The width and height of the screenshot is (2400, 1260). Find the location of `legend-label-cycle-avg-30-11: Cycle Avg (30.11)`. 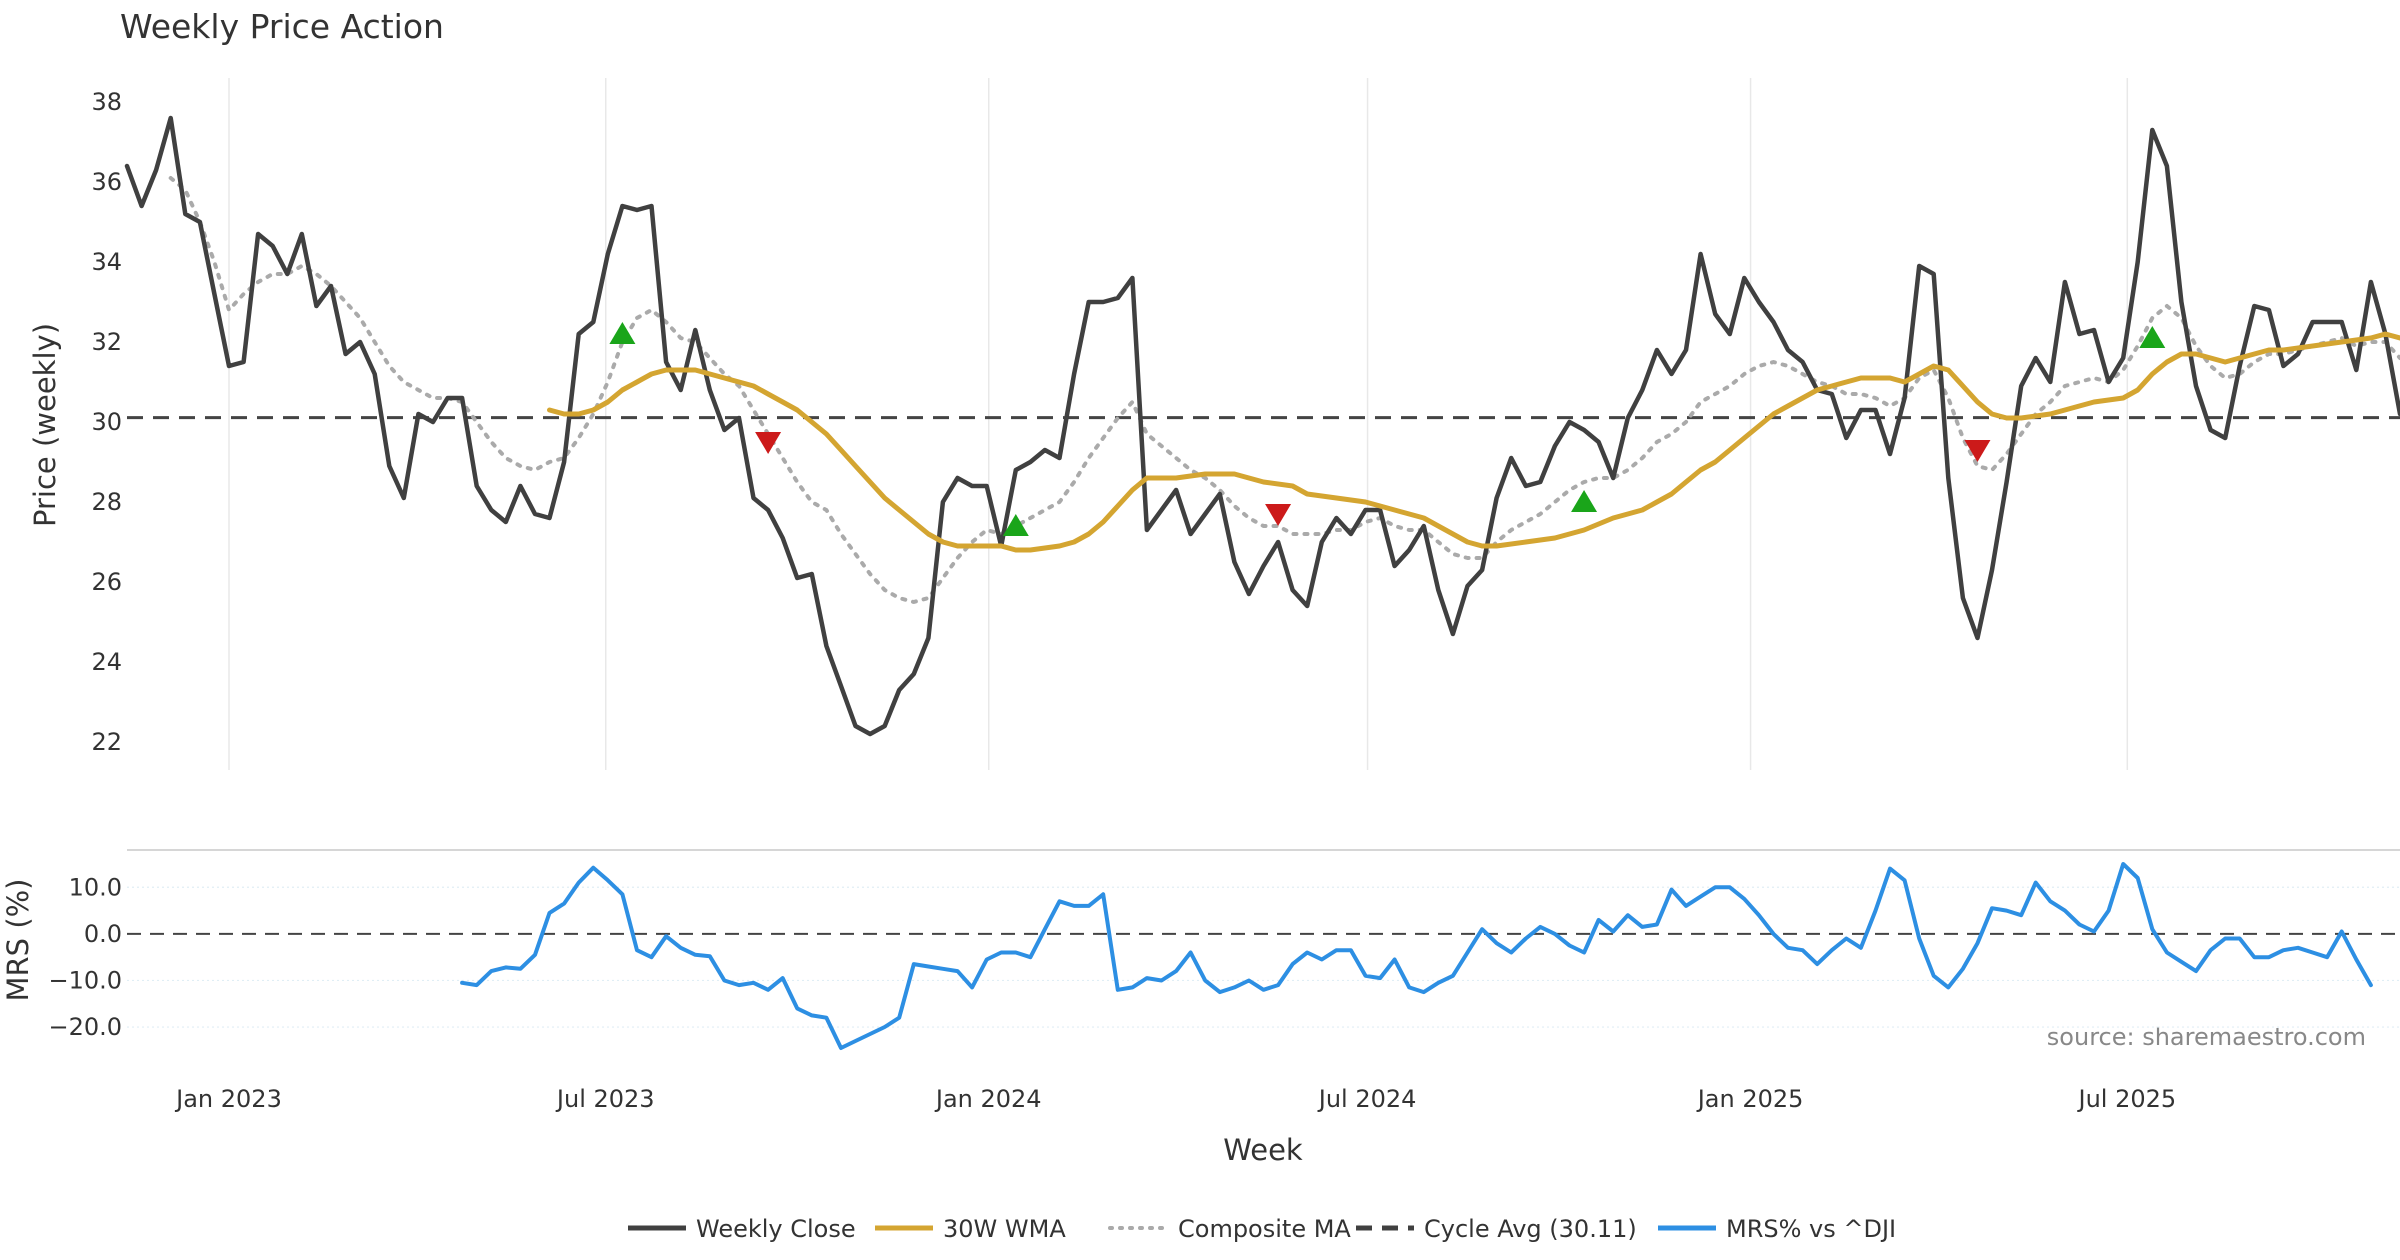

legend-label-cycle-avg-30-11: Cycle Avg (30.11) is located at coordinates (1530, 1229).